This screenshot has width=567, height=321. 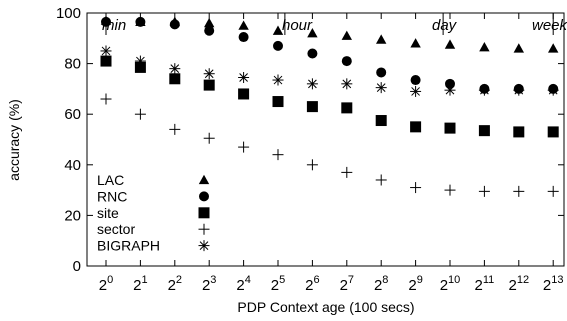 I want to click on legend-label-bigraph: BIGRAPH, so click(x=128, y=246).